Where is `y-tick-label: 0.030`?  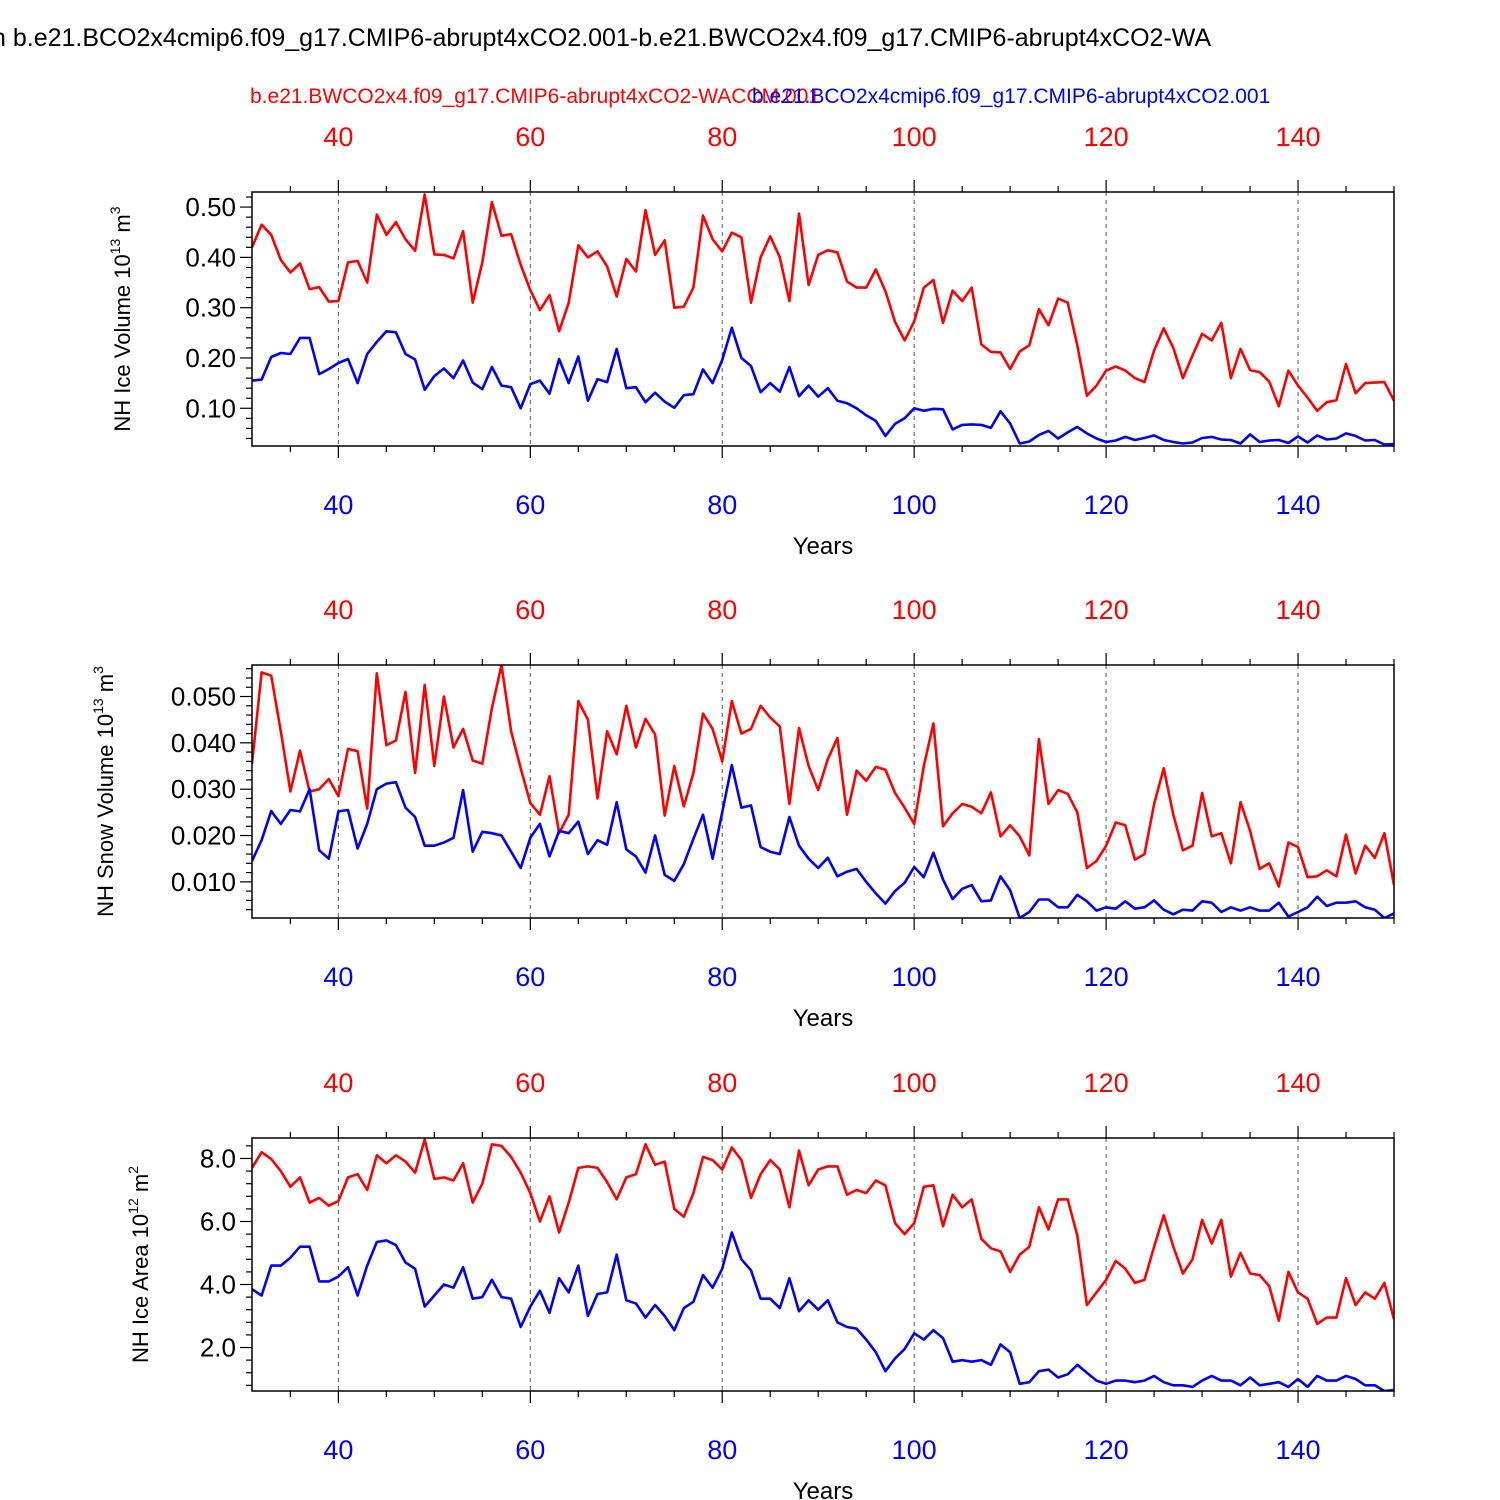 y-tick-label: 0.030 is located at coordinates (203, 789).